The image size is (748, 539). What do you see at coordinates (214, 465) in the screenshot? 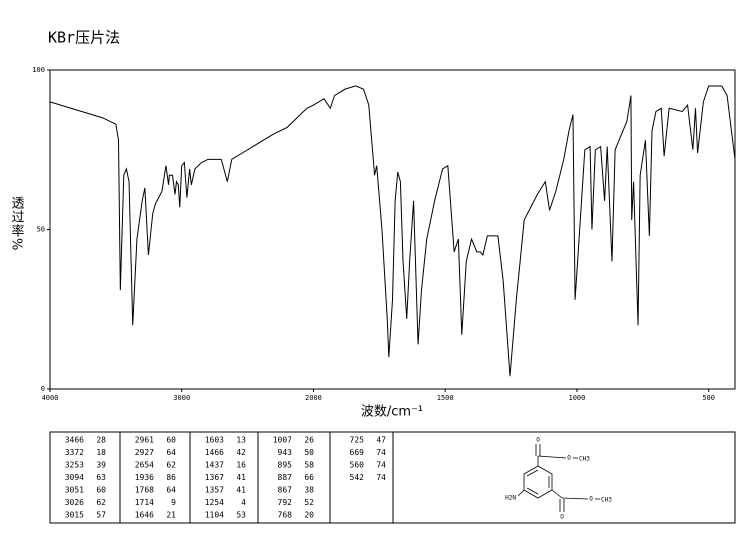
I see `table-cell: 1437` at bounding box center [214, 465].